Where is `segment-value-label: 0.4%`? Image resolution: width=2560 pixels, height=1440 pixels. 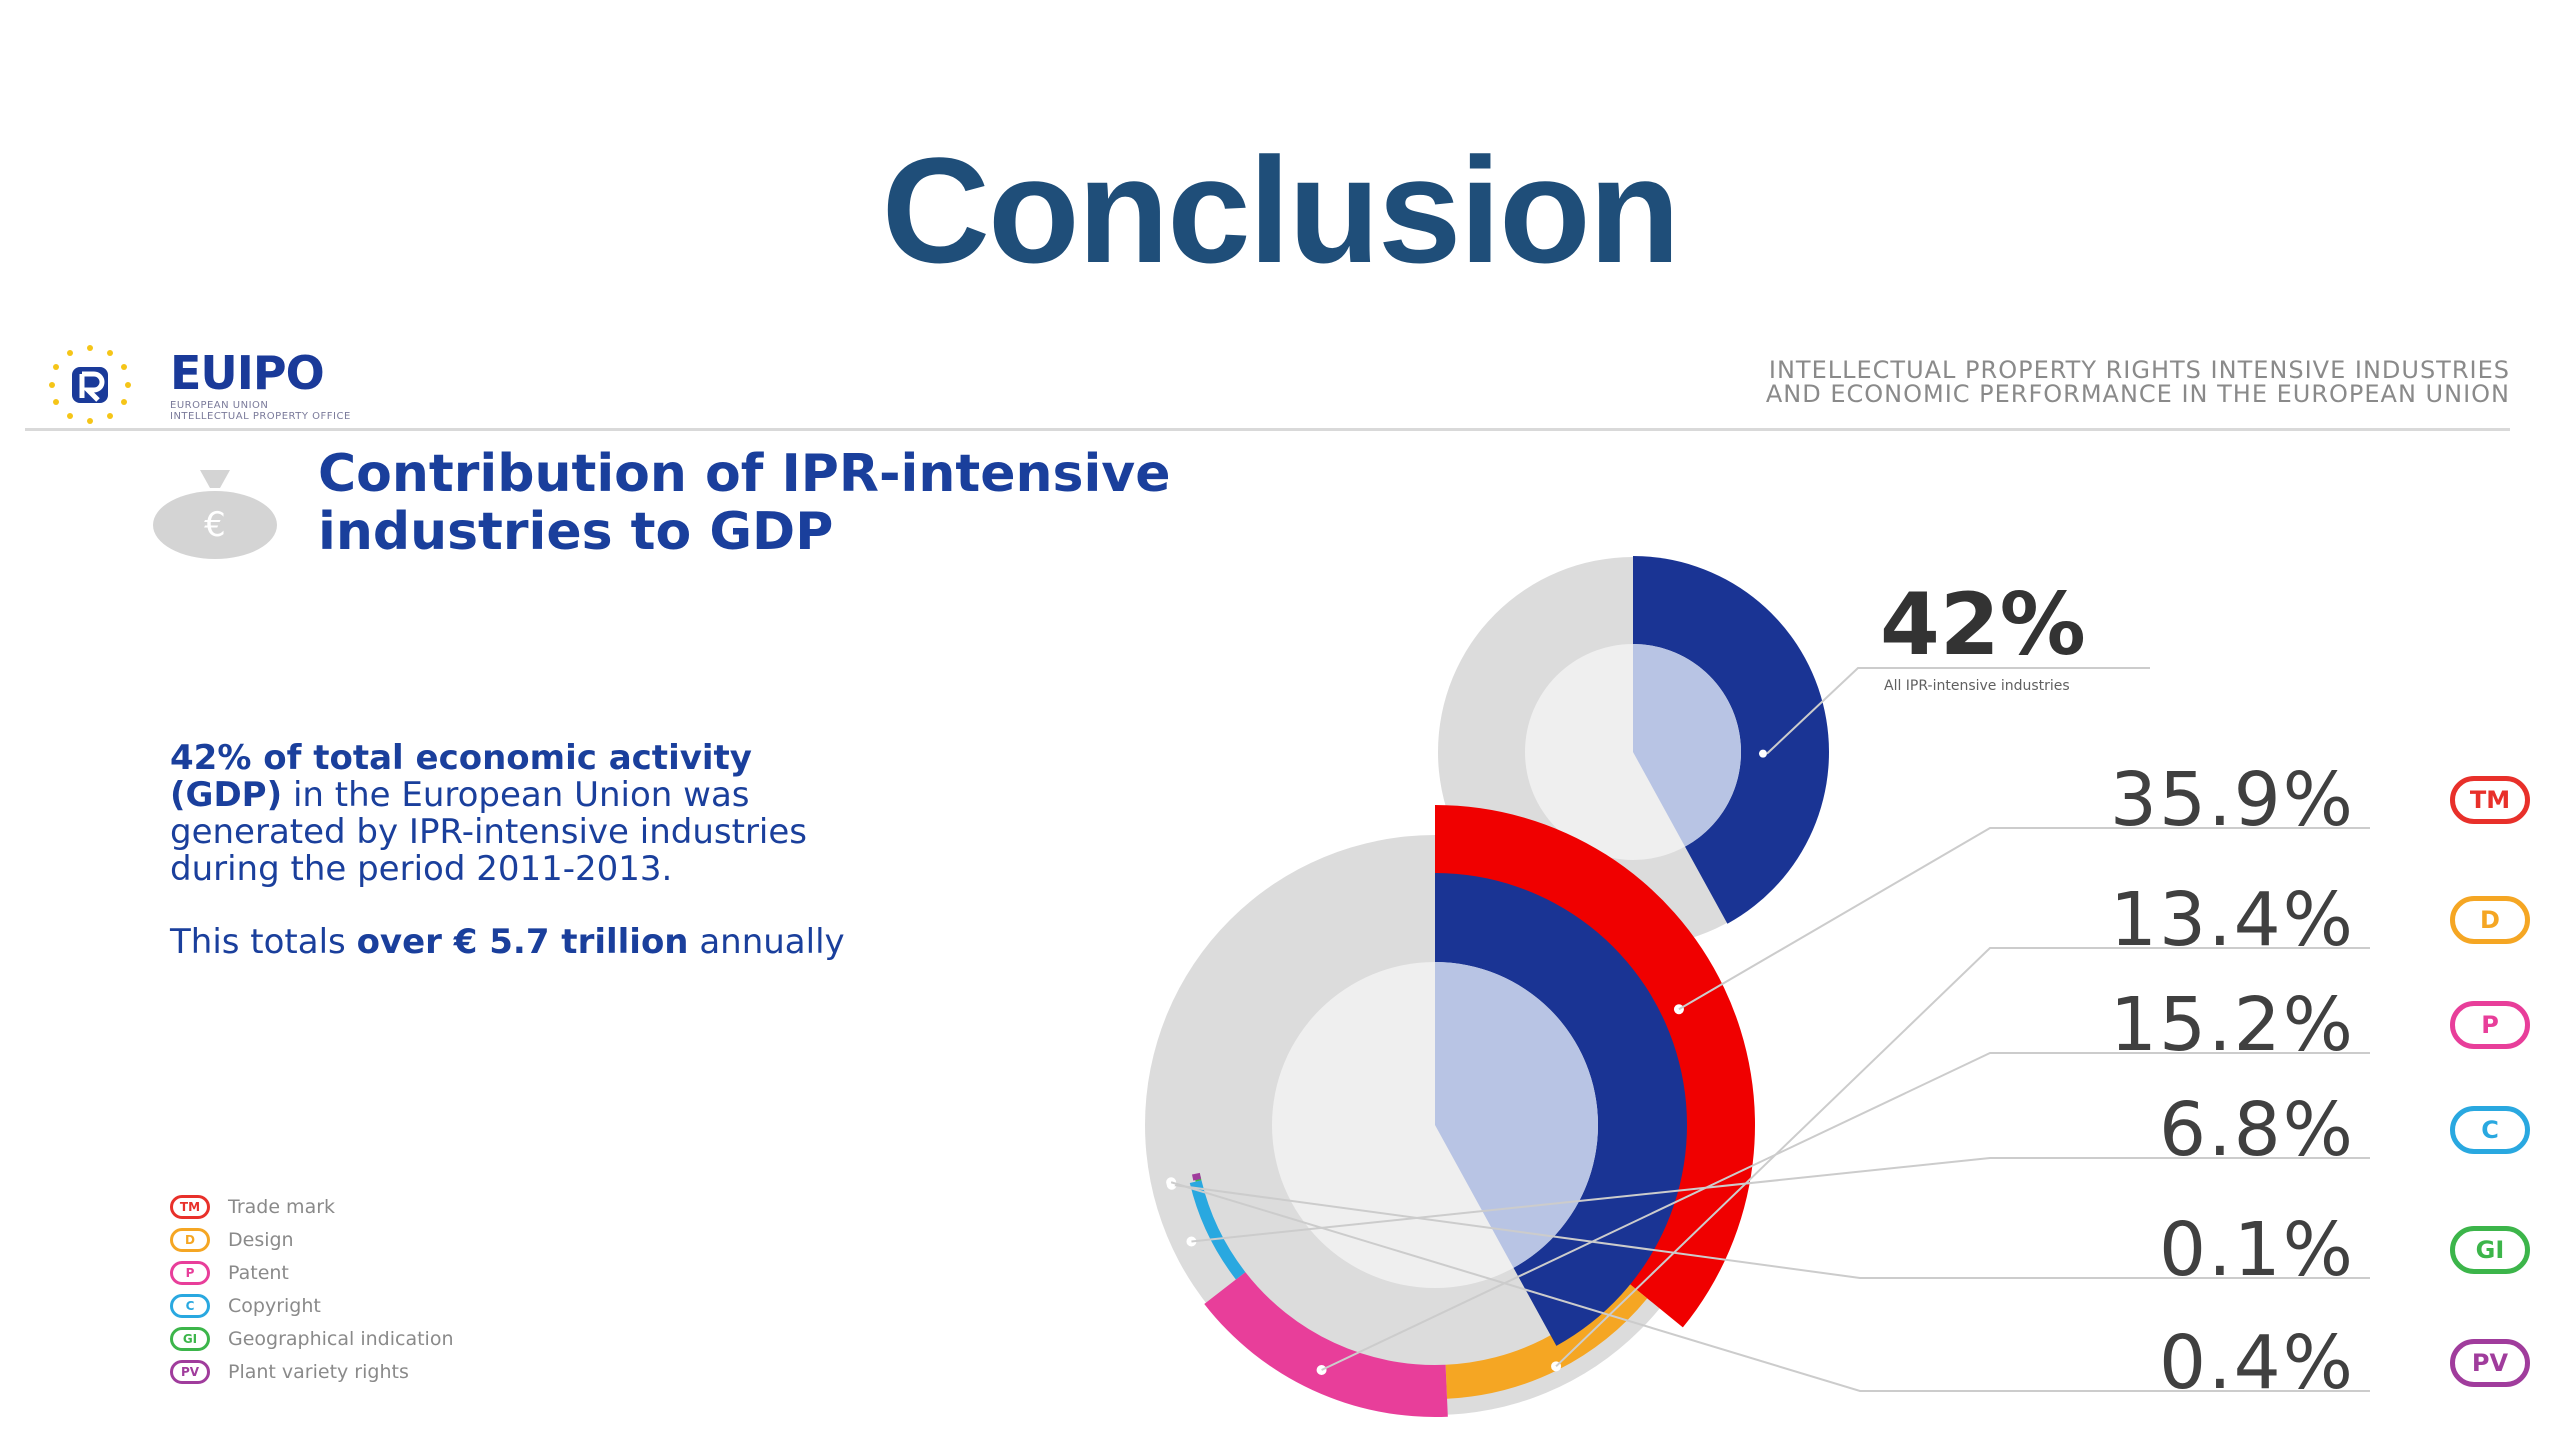 segment-value-label: 0.4% is located at coordinates (2257, 1363).